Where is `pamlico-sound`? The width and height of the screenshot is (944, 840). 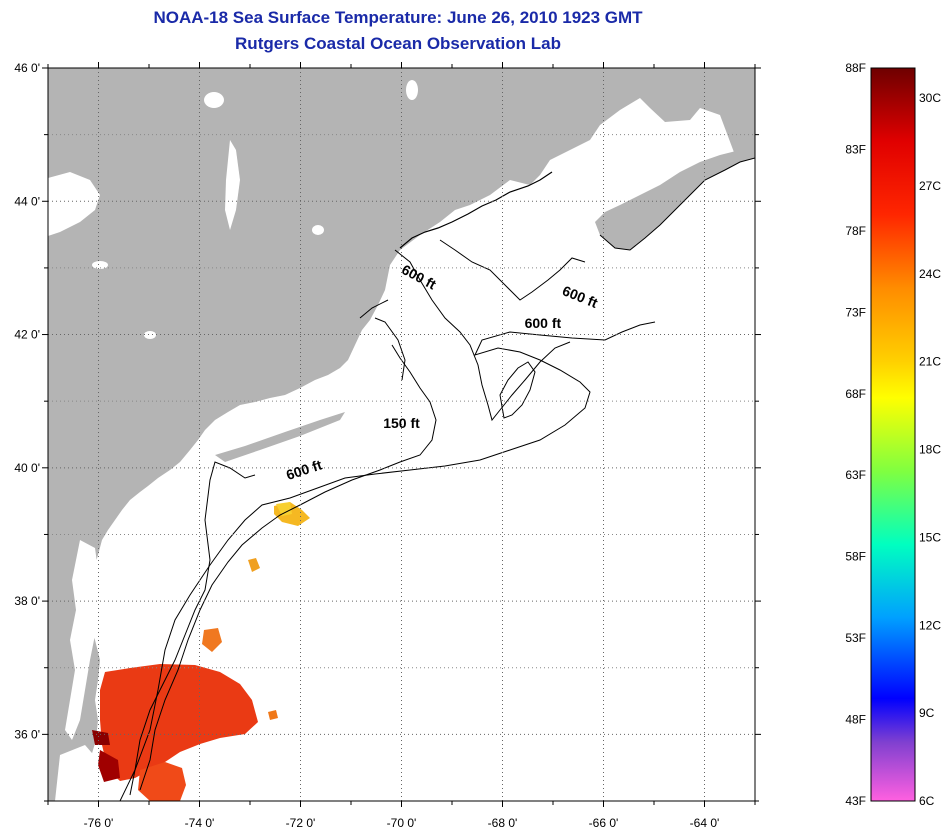 pamlico-sound is located at coordinates (76, 773).